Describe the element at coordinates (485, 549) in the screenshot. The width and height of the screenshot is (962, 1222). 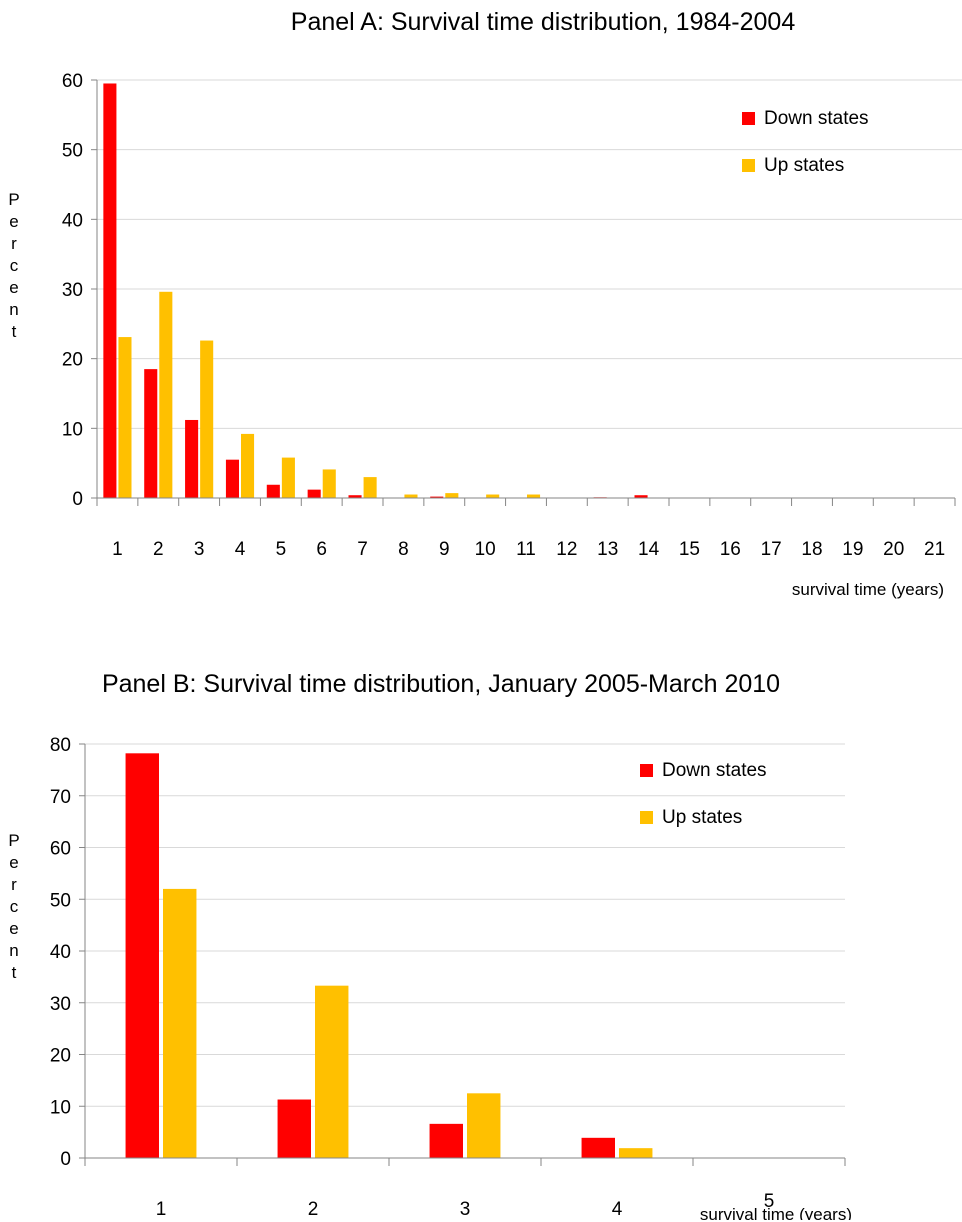
I see `x-category-label: 10` at that location.